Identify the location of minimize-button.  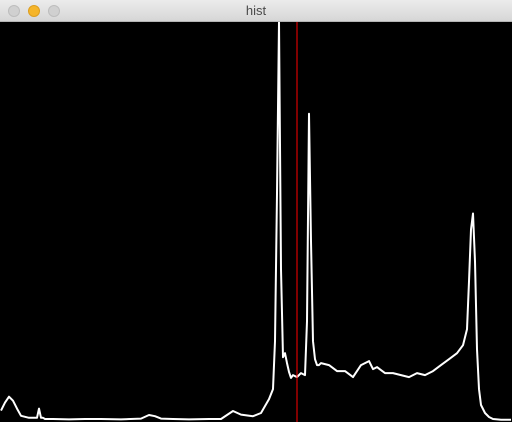
(34, 11).